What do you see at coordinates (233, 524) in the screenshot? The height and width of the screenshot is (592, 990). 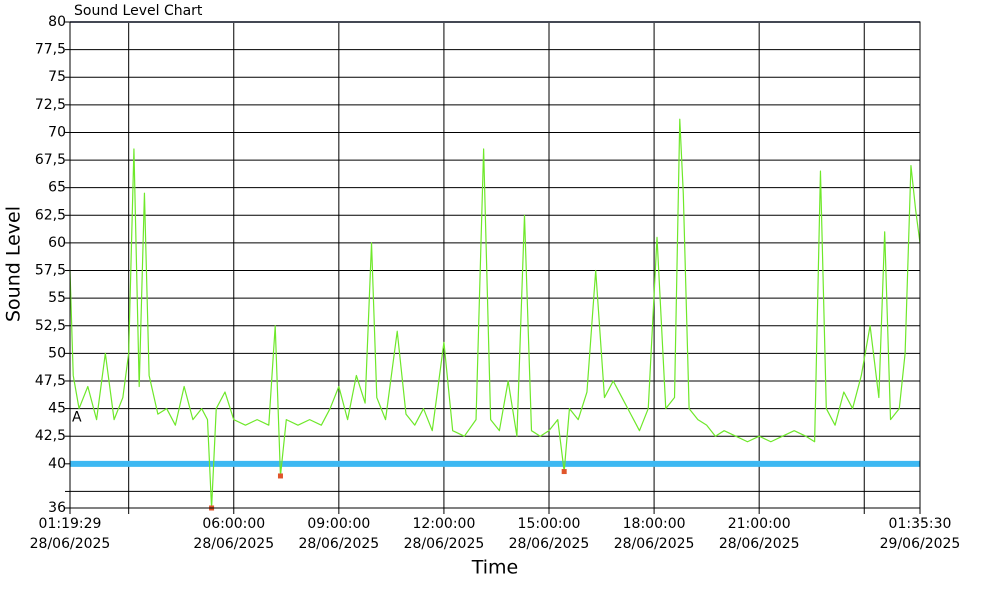 I see `x-tick-label: 06:00:00` at bounding box center [233, 524].